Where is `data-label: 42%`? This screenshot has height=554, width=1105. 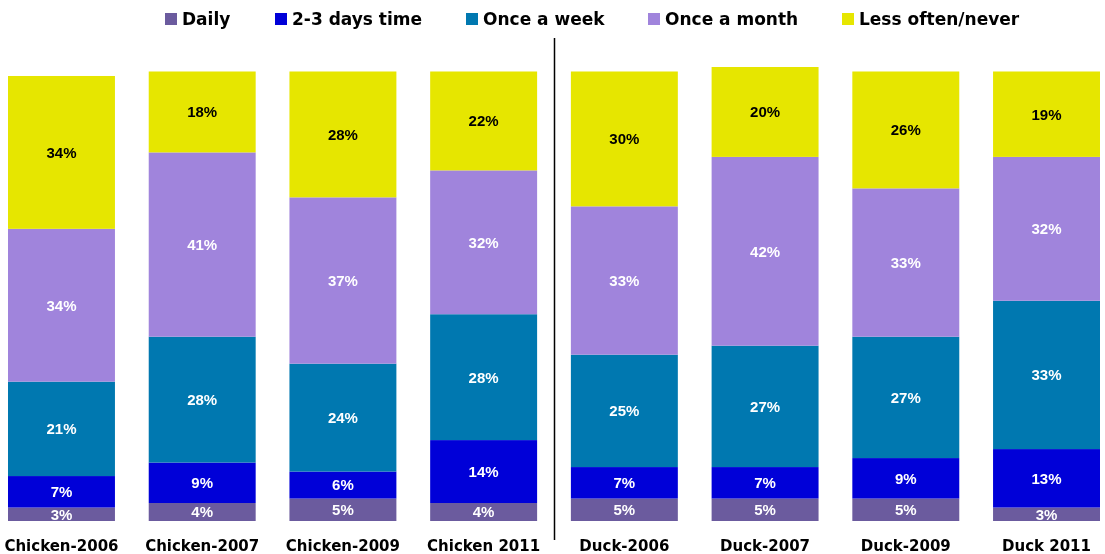
data-label: 42% is located at coordinates (765, 251).